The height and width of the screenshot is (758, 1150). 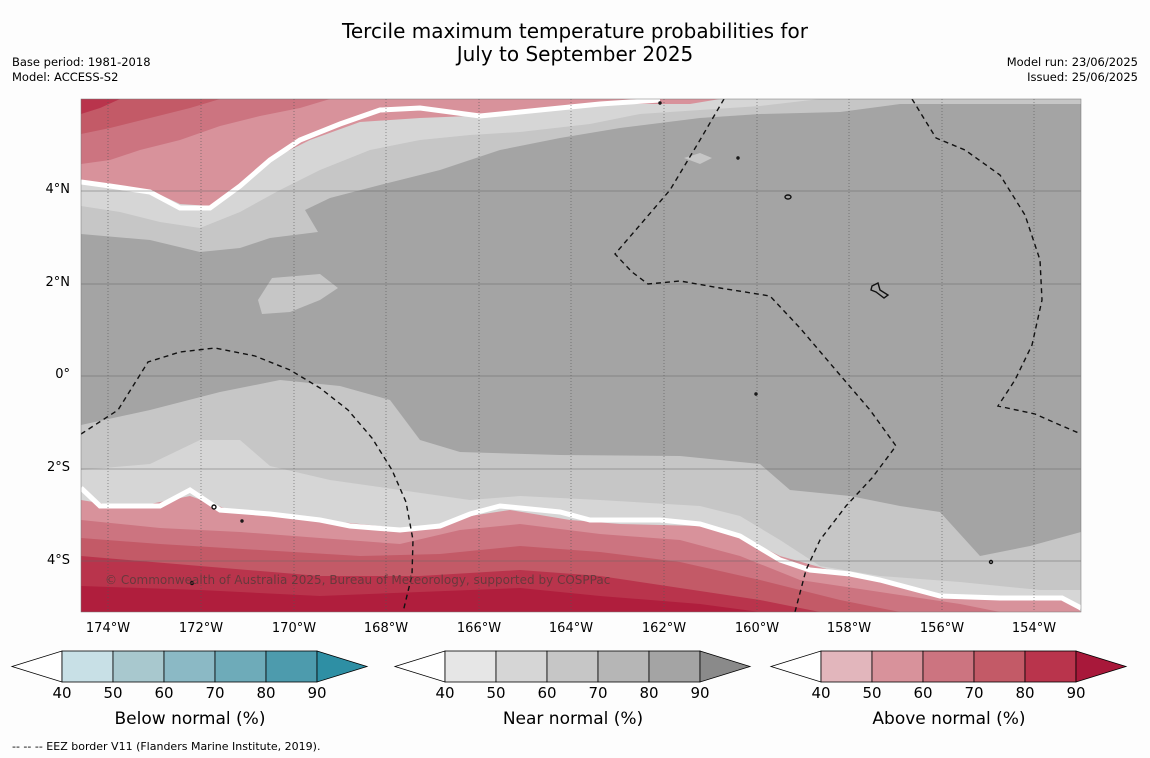 I want to click on colorbar-group, so click(x=569, y=666).